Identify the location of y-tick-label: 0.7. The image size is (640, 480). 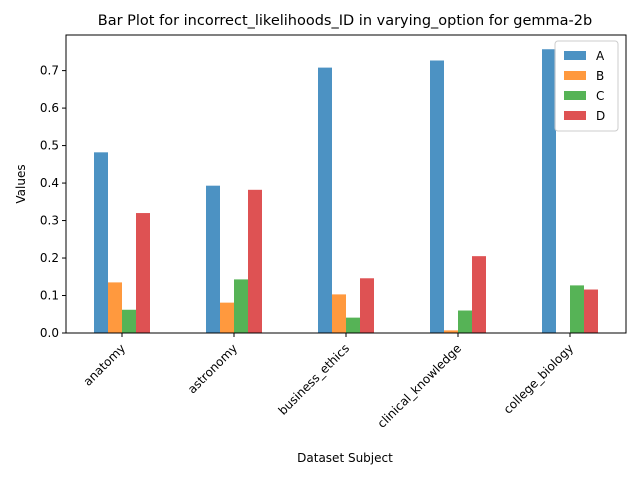
(49, 71).